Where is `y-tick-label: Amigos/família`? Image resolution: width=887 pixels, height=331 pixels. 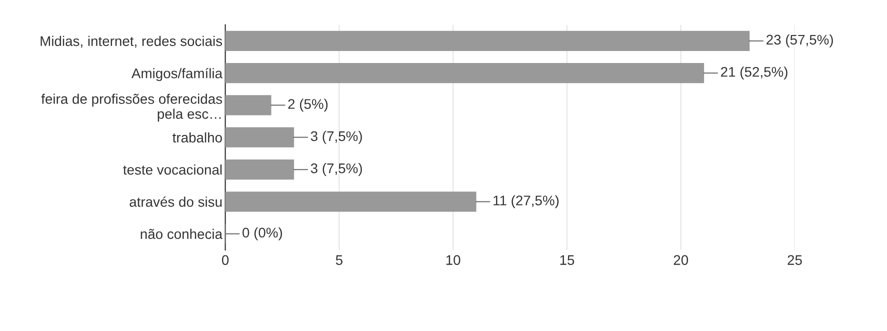 y-tick-label: Amigos/família is located at coordinates (177, 75).